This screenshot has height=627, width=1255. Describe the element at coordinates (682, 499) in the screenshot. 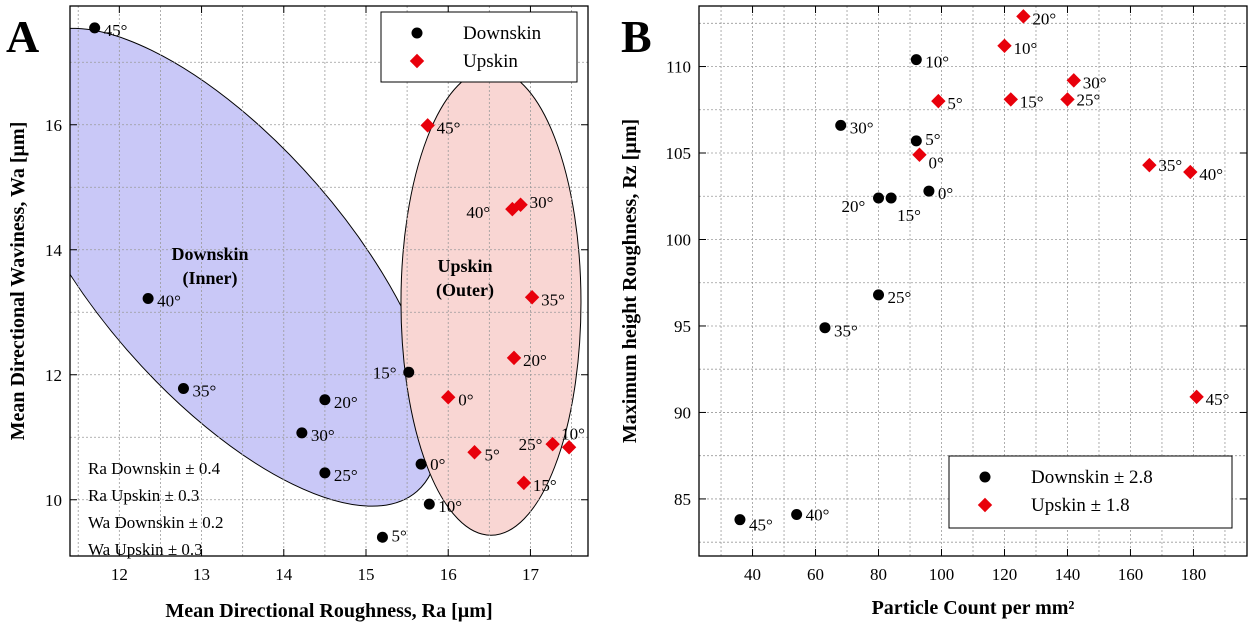

I see `y-tick-label: 85` at that location.